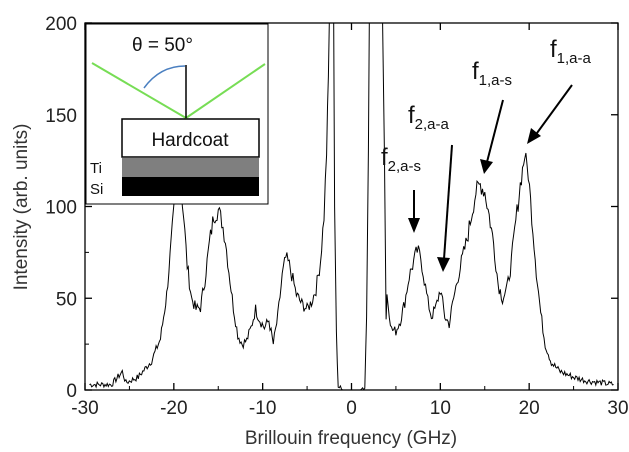  Describe the element at coordinates (66, 299) in the screenshot. I see `y-tick-label: 50` at that location.